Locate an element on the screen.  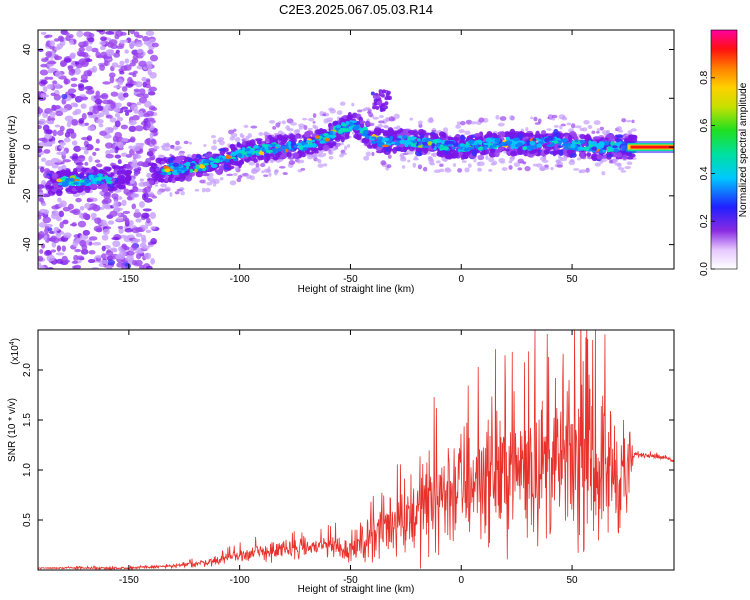
x-tick-label: -50 is located at coordinates (350, 279).